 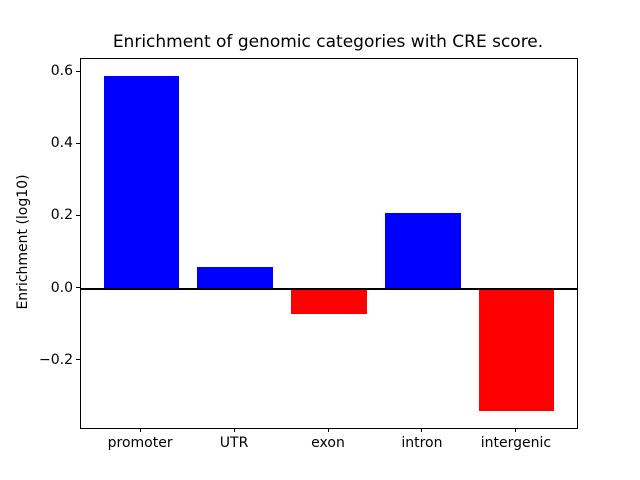 What do you see at coordinates (56, 359) in the screenshot?
I see `y-tick-label: −0.2` at bounding box center [56, 359].